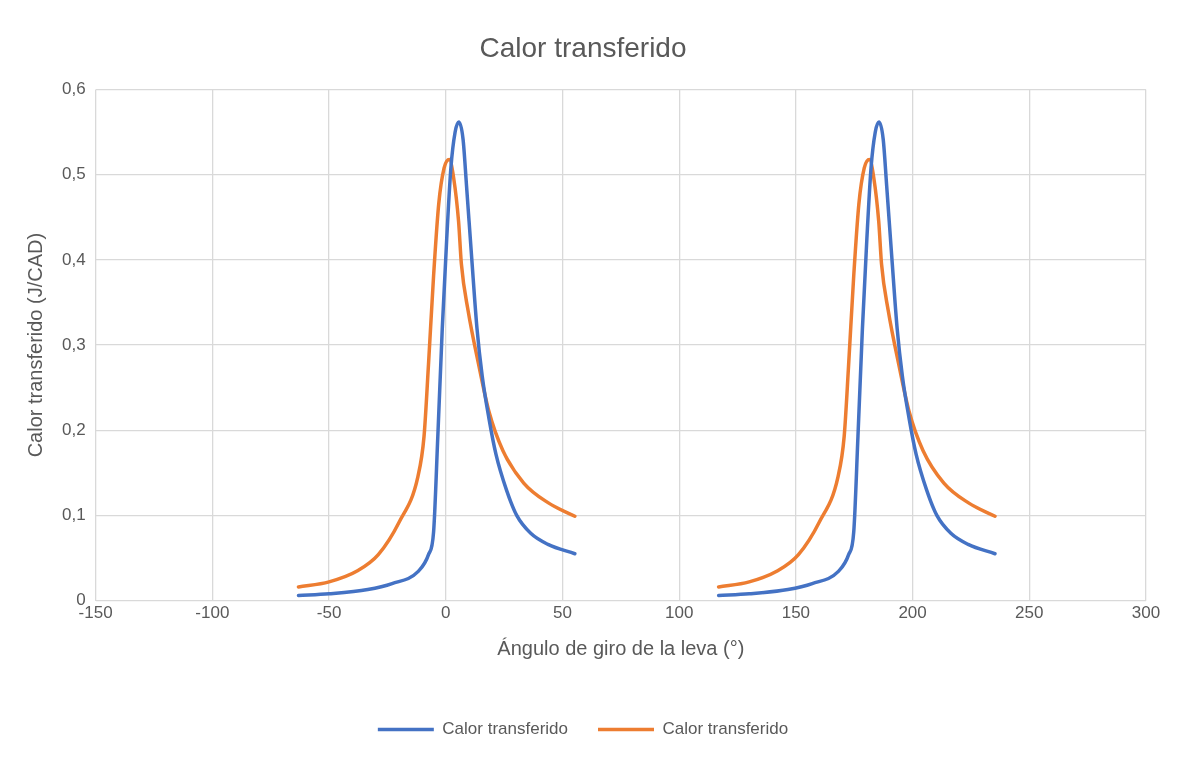  I want to click on x-tick-label: 200, so click(912, 613).